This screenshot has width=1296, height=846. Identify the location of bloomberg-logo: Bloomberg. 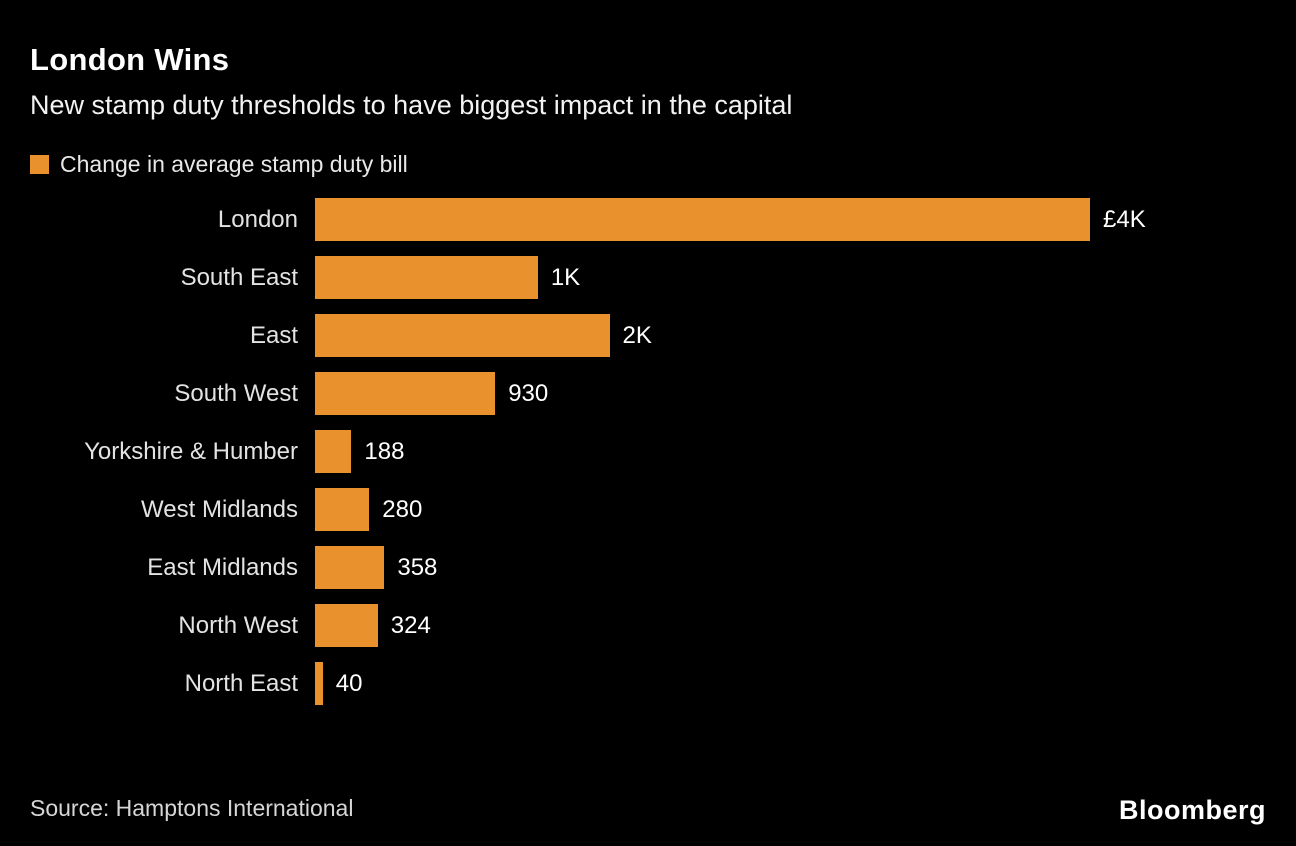
(1192, 810).